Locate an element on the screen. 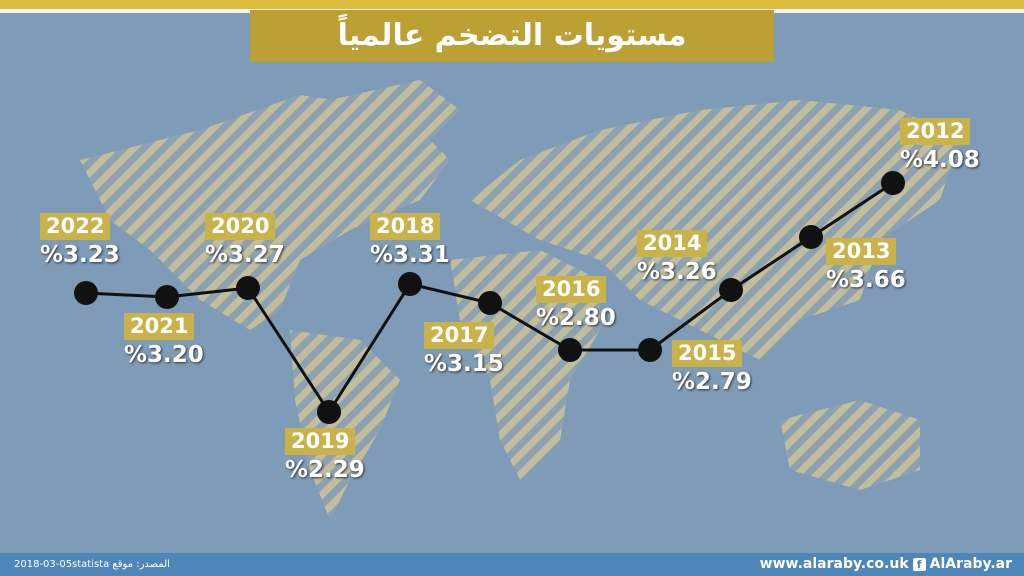  data-label-2013: 2013 %3.66 is located at coordinates (869, 266).